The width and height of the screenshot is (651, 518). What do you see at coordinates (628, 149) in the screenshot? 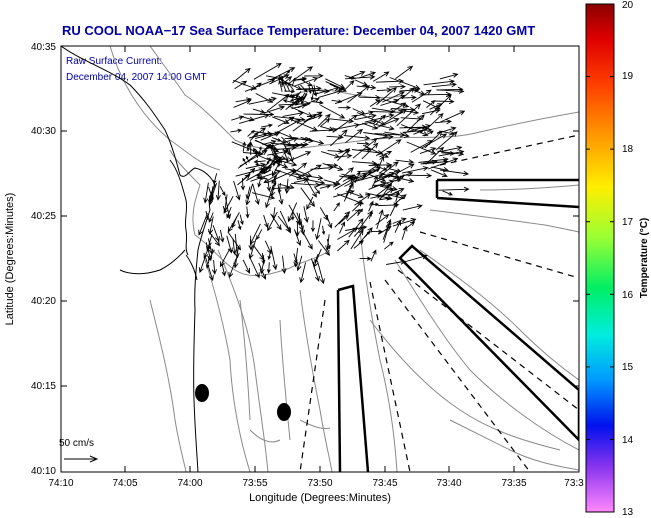
I see `colorbar-tick-label: 18` at bounding box center [628, 149].